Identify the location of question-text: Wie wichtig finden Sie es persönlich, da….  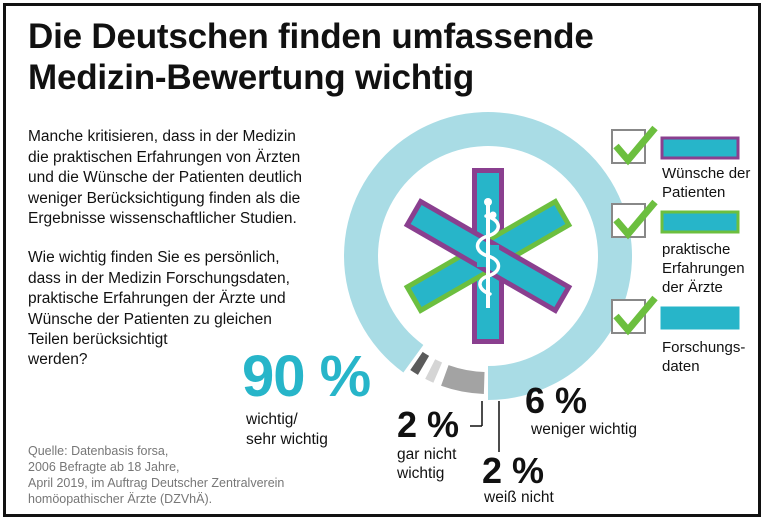
(198, 299).